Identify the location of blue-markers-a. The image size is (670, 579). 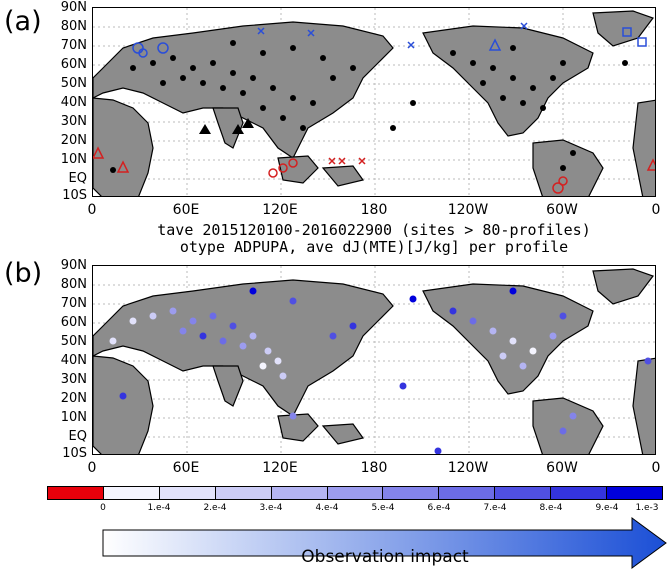
(389, 40).